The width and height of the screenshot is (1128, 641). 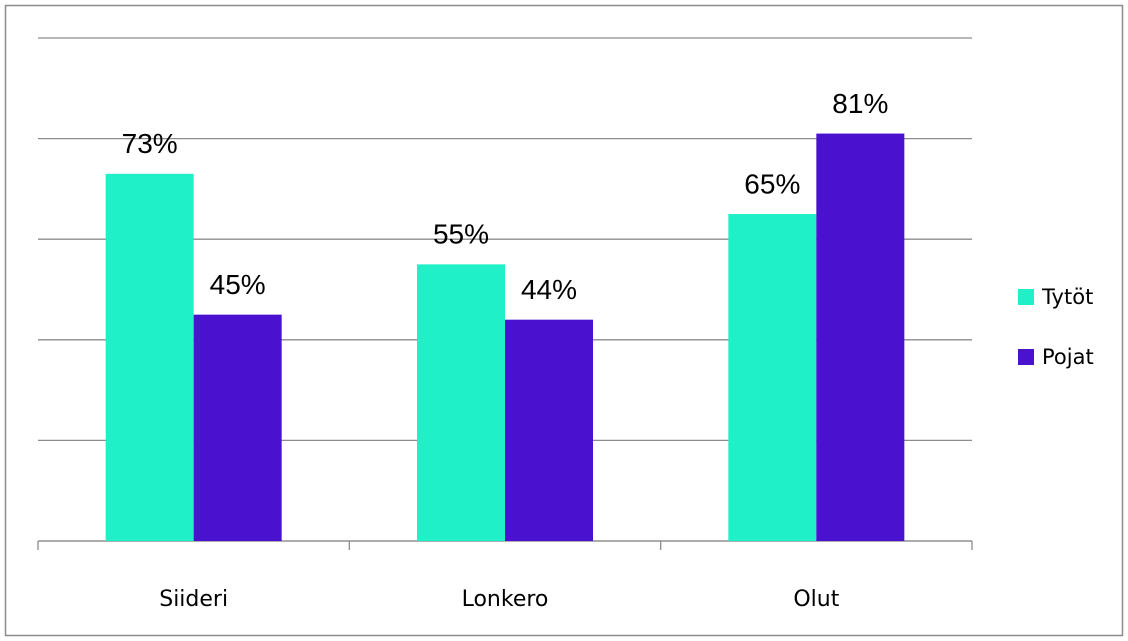 I want to click on data-label: 55%, so click(x=461, y=234).